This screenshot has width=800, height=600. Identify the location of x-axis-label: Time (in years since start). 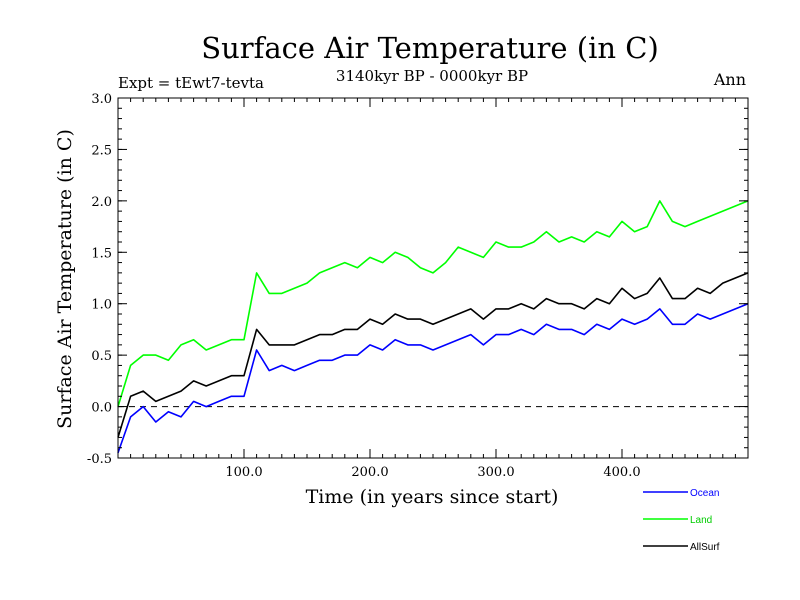
(432, 497).